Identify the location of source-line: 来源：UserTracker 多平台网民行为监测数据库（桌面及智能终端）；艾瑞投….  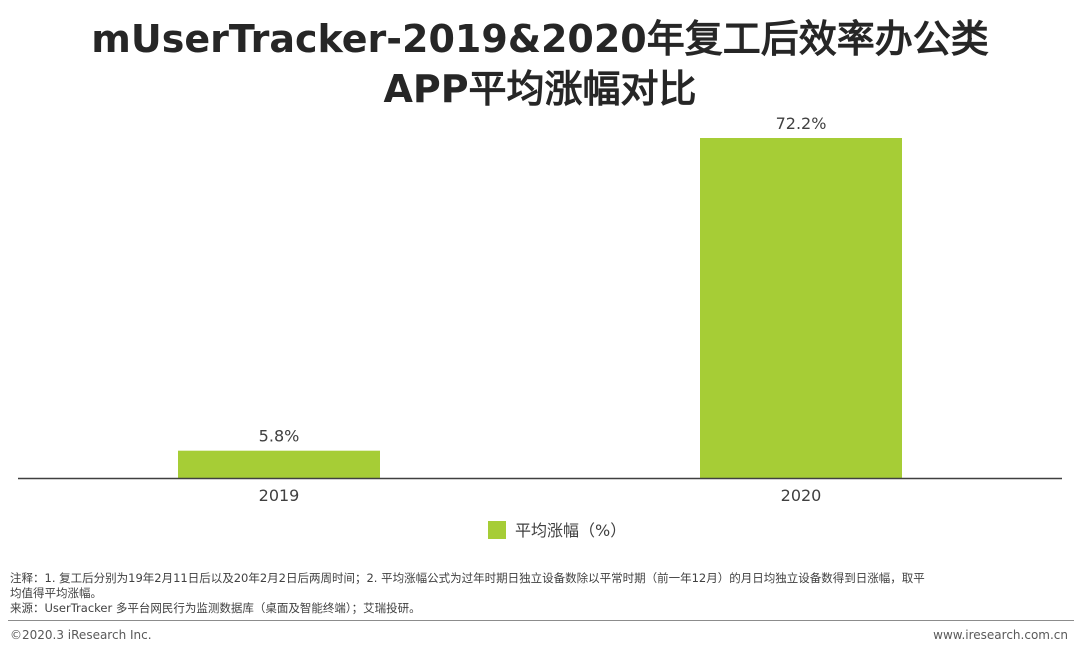
(215, 608).